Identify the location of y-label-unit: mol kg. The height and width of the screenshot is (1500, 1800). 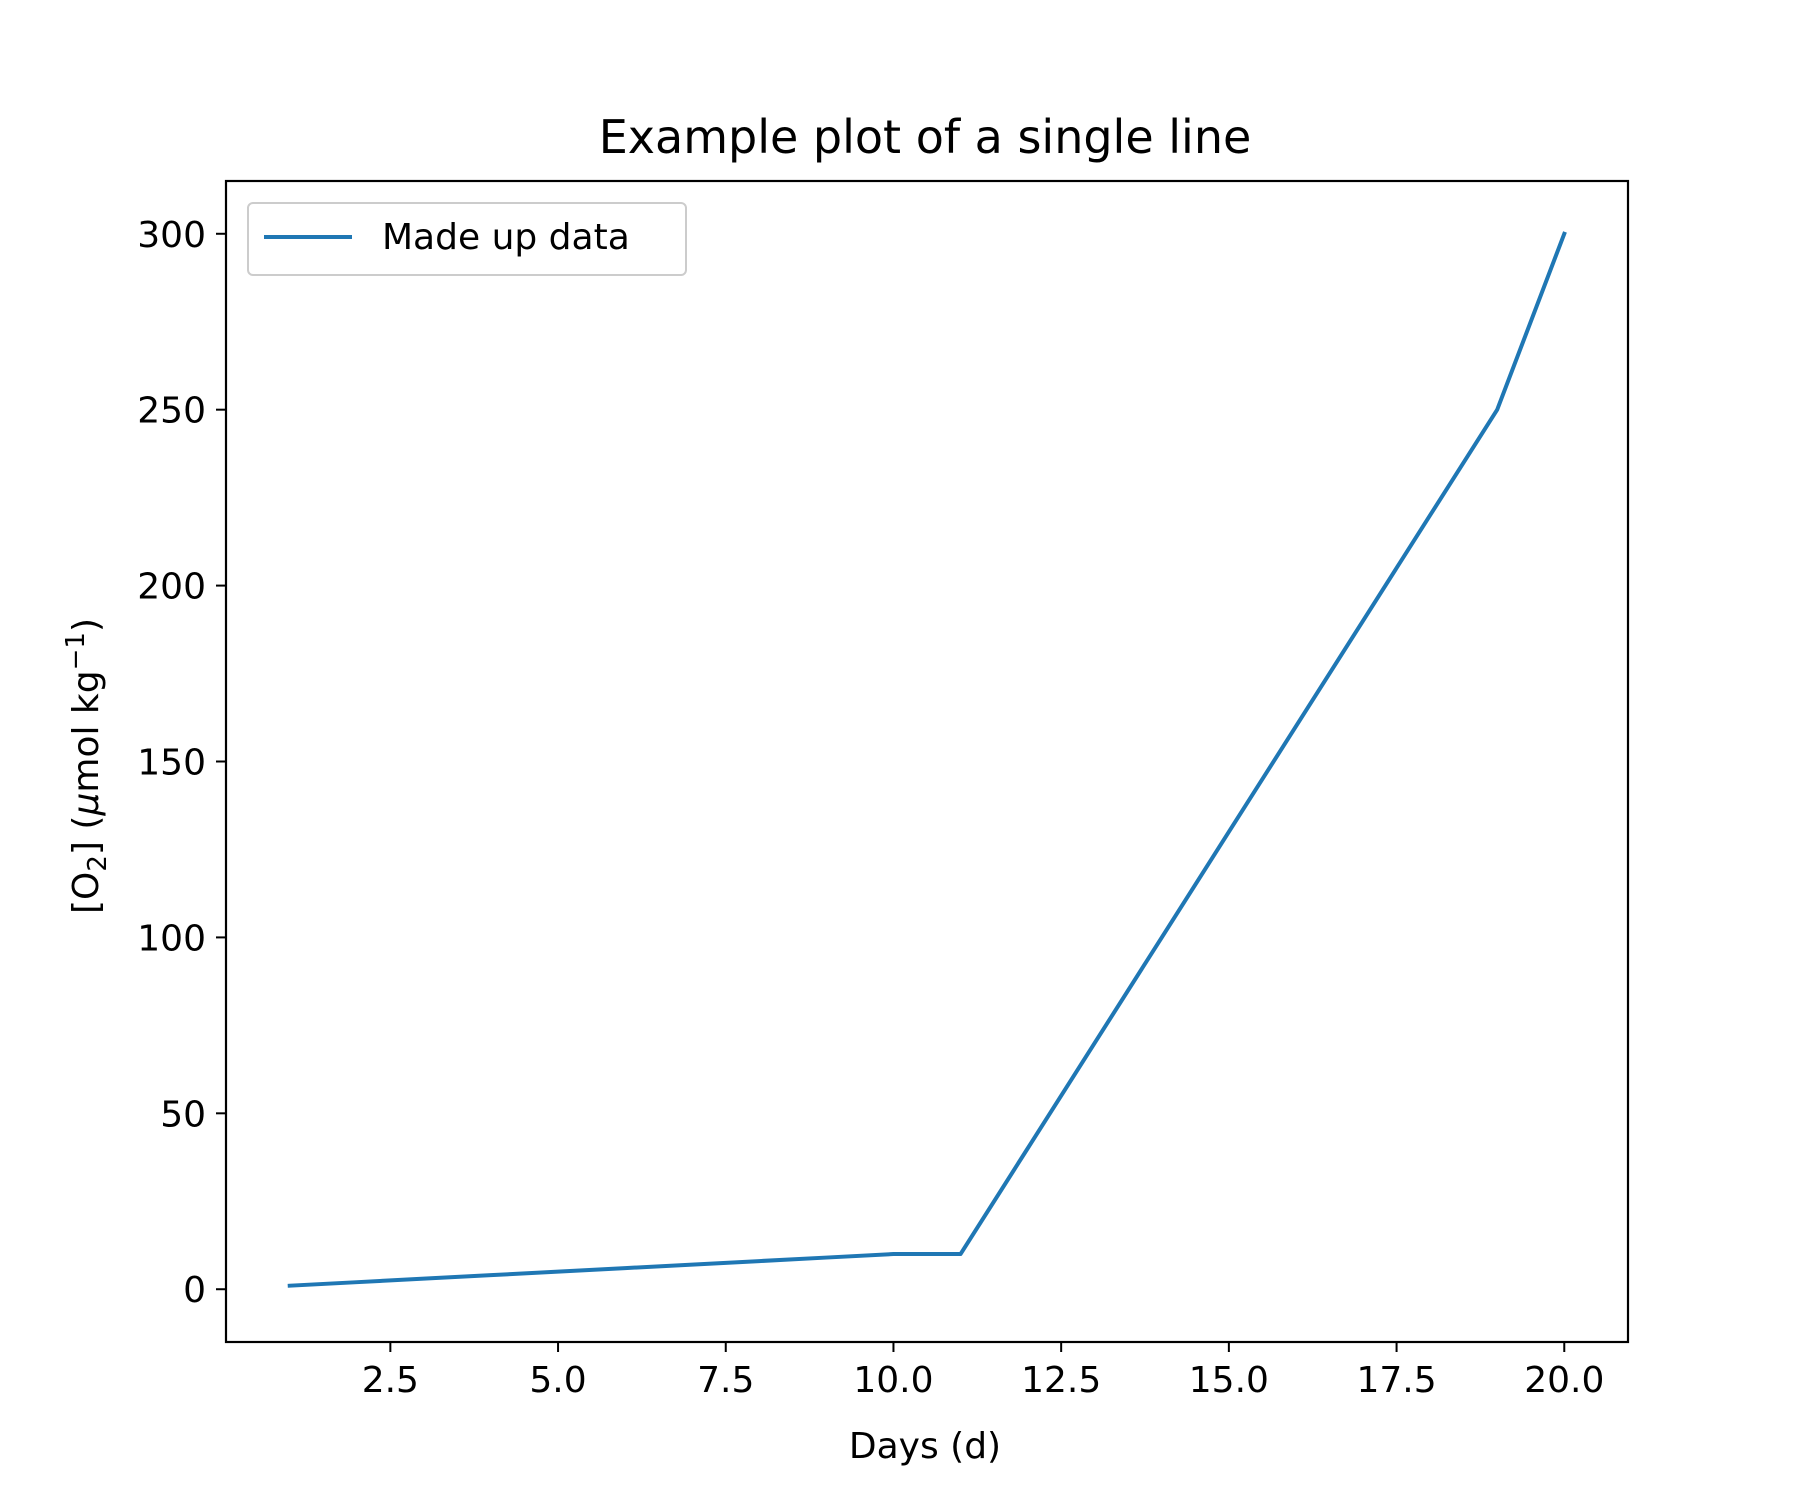
(86, 731).